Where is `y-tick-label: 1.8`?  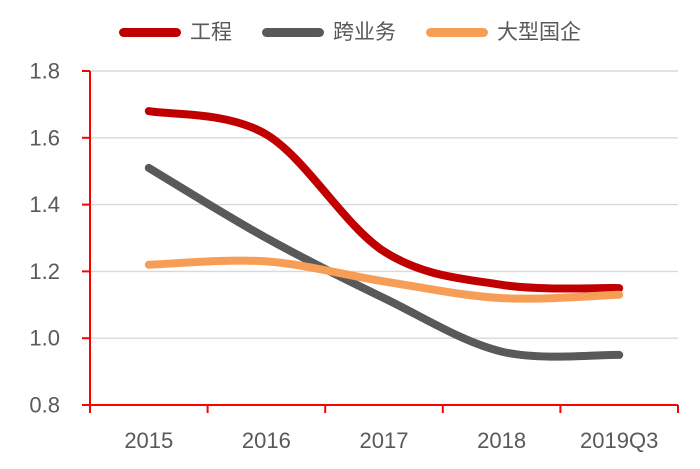 y-tick-label: 1.8 is located at coordinates (44, 71).